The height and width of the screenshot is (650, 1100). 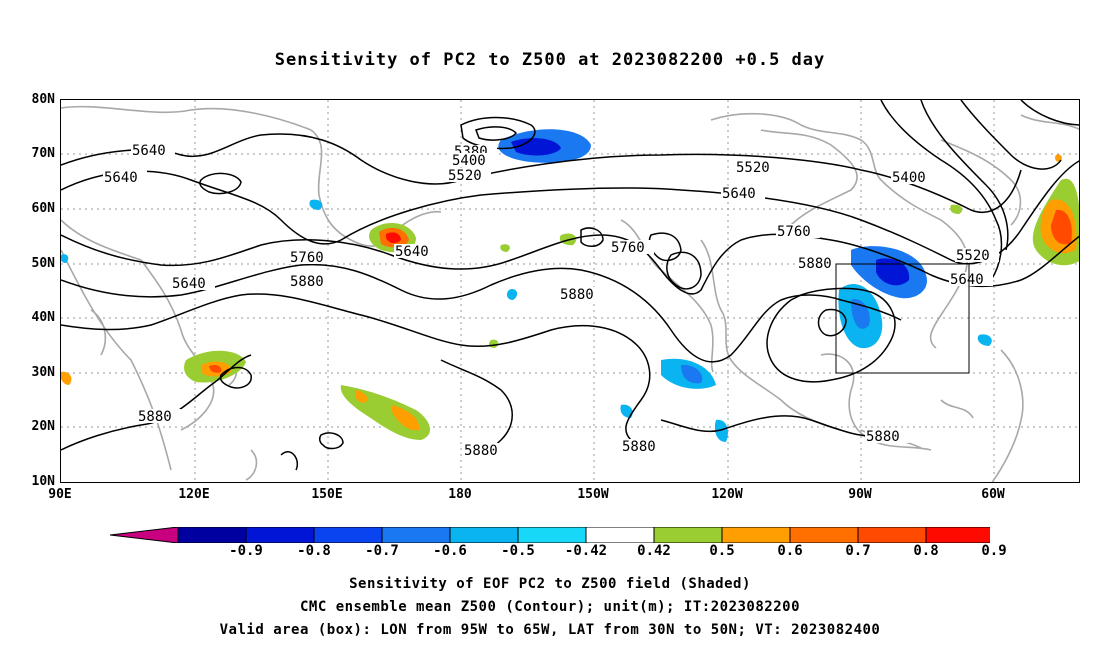 What do you see at coordinates (60, 494) in the screenshot?
I see `lon-label: 90E` at bounding box center [60, 494].